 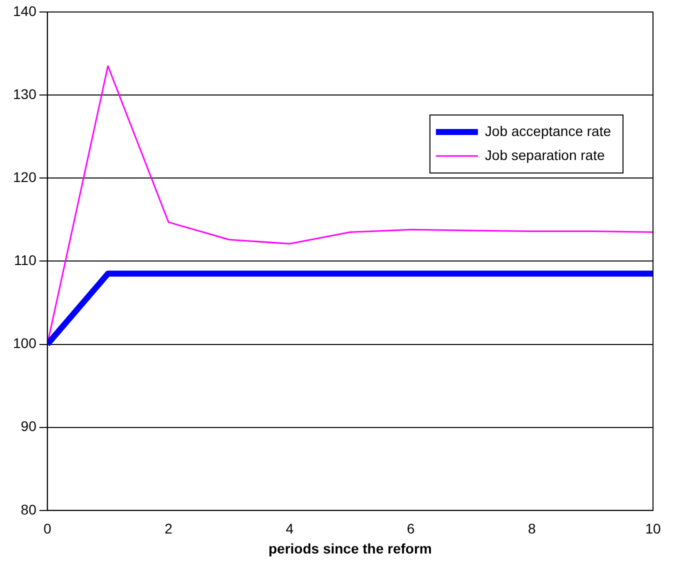 What do you see at coordinates (47, 528) in the screenshot?
I see `x-tick-label: 0` at bounding box center [47, 528].